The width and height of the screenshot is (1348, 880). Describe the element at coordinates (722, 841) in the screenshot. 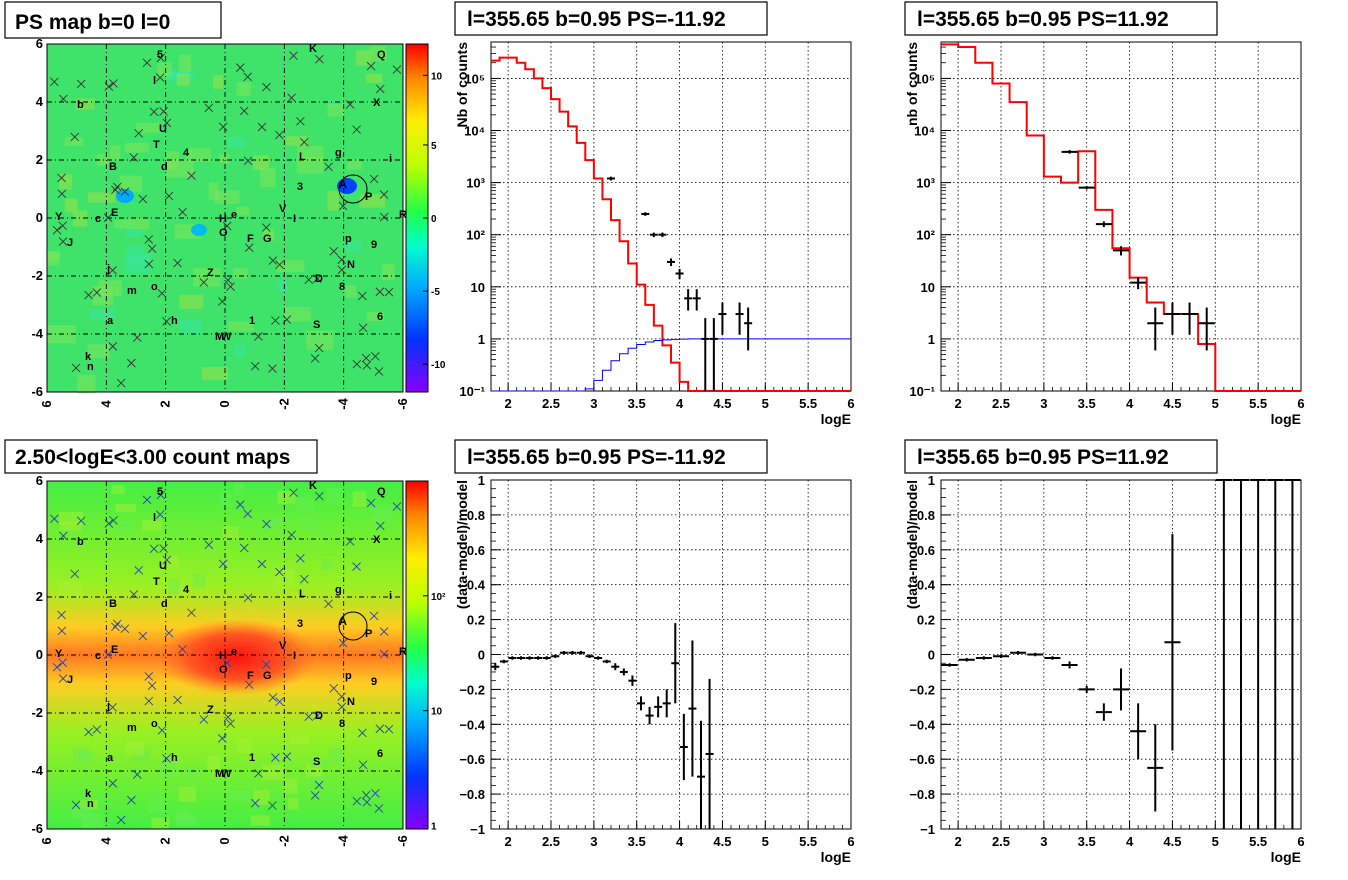

I see `x-tick-label: 4.5` at that location.